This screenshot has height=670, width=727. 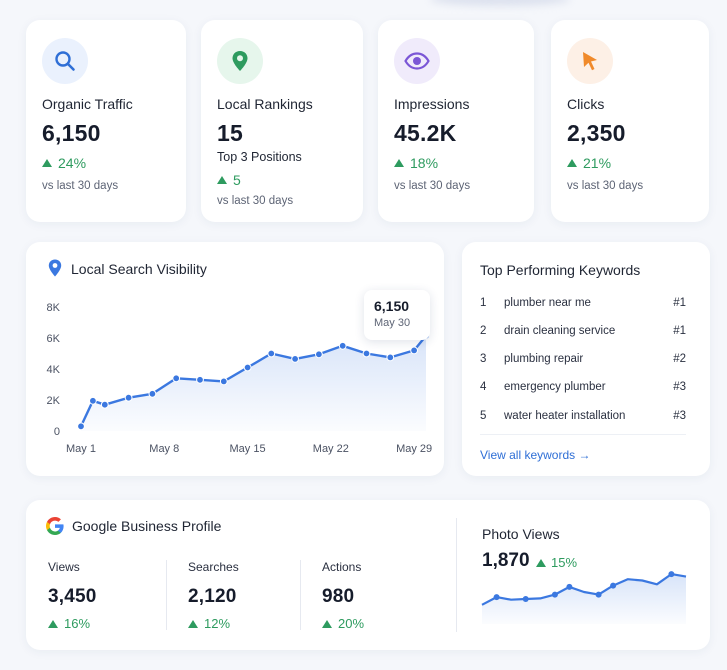 I want to click on visibility-line-chart: 8K 6K 4K 2K 0 May 1 May 8 May 15 May 22 May 29, so click(x=240, y=378).